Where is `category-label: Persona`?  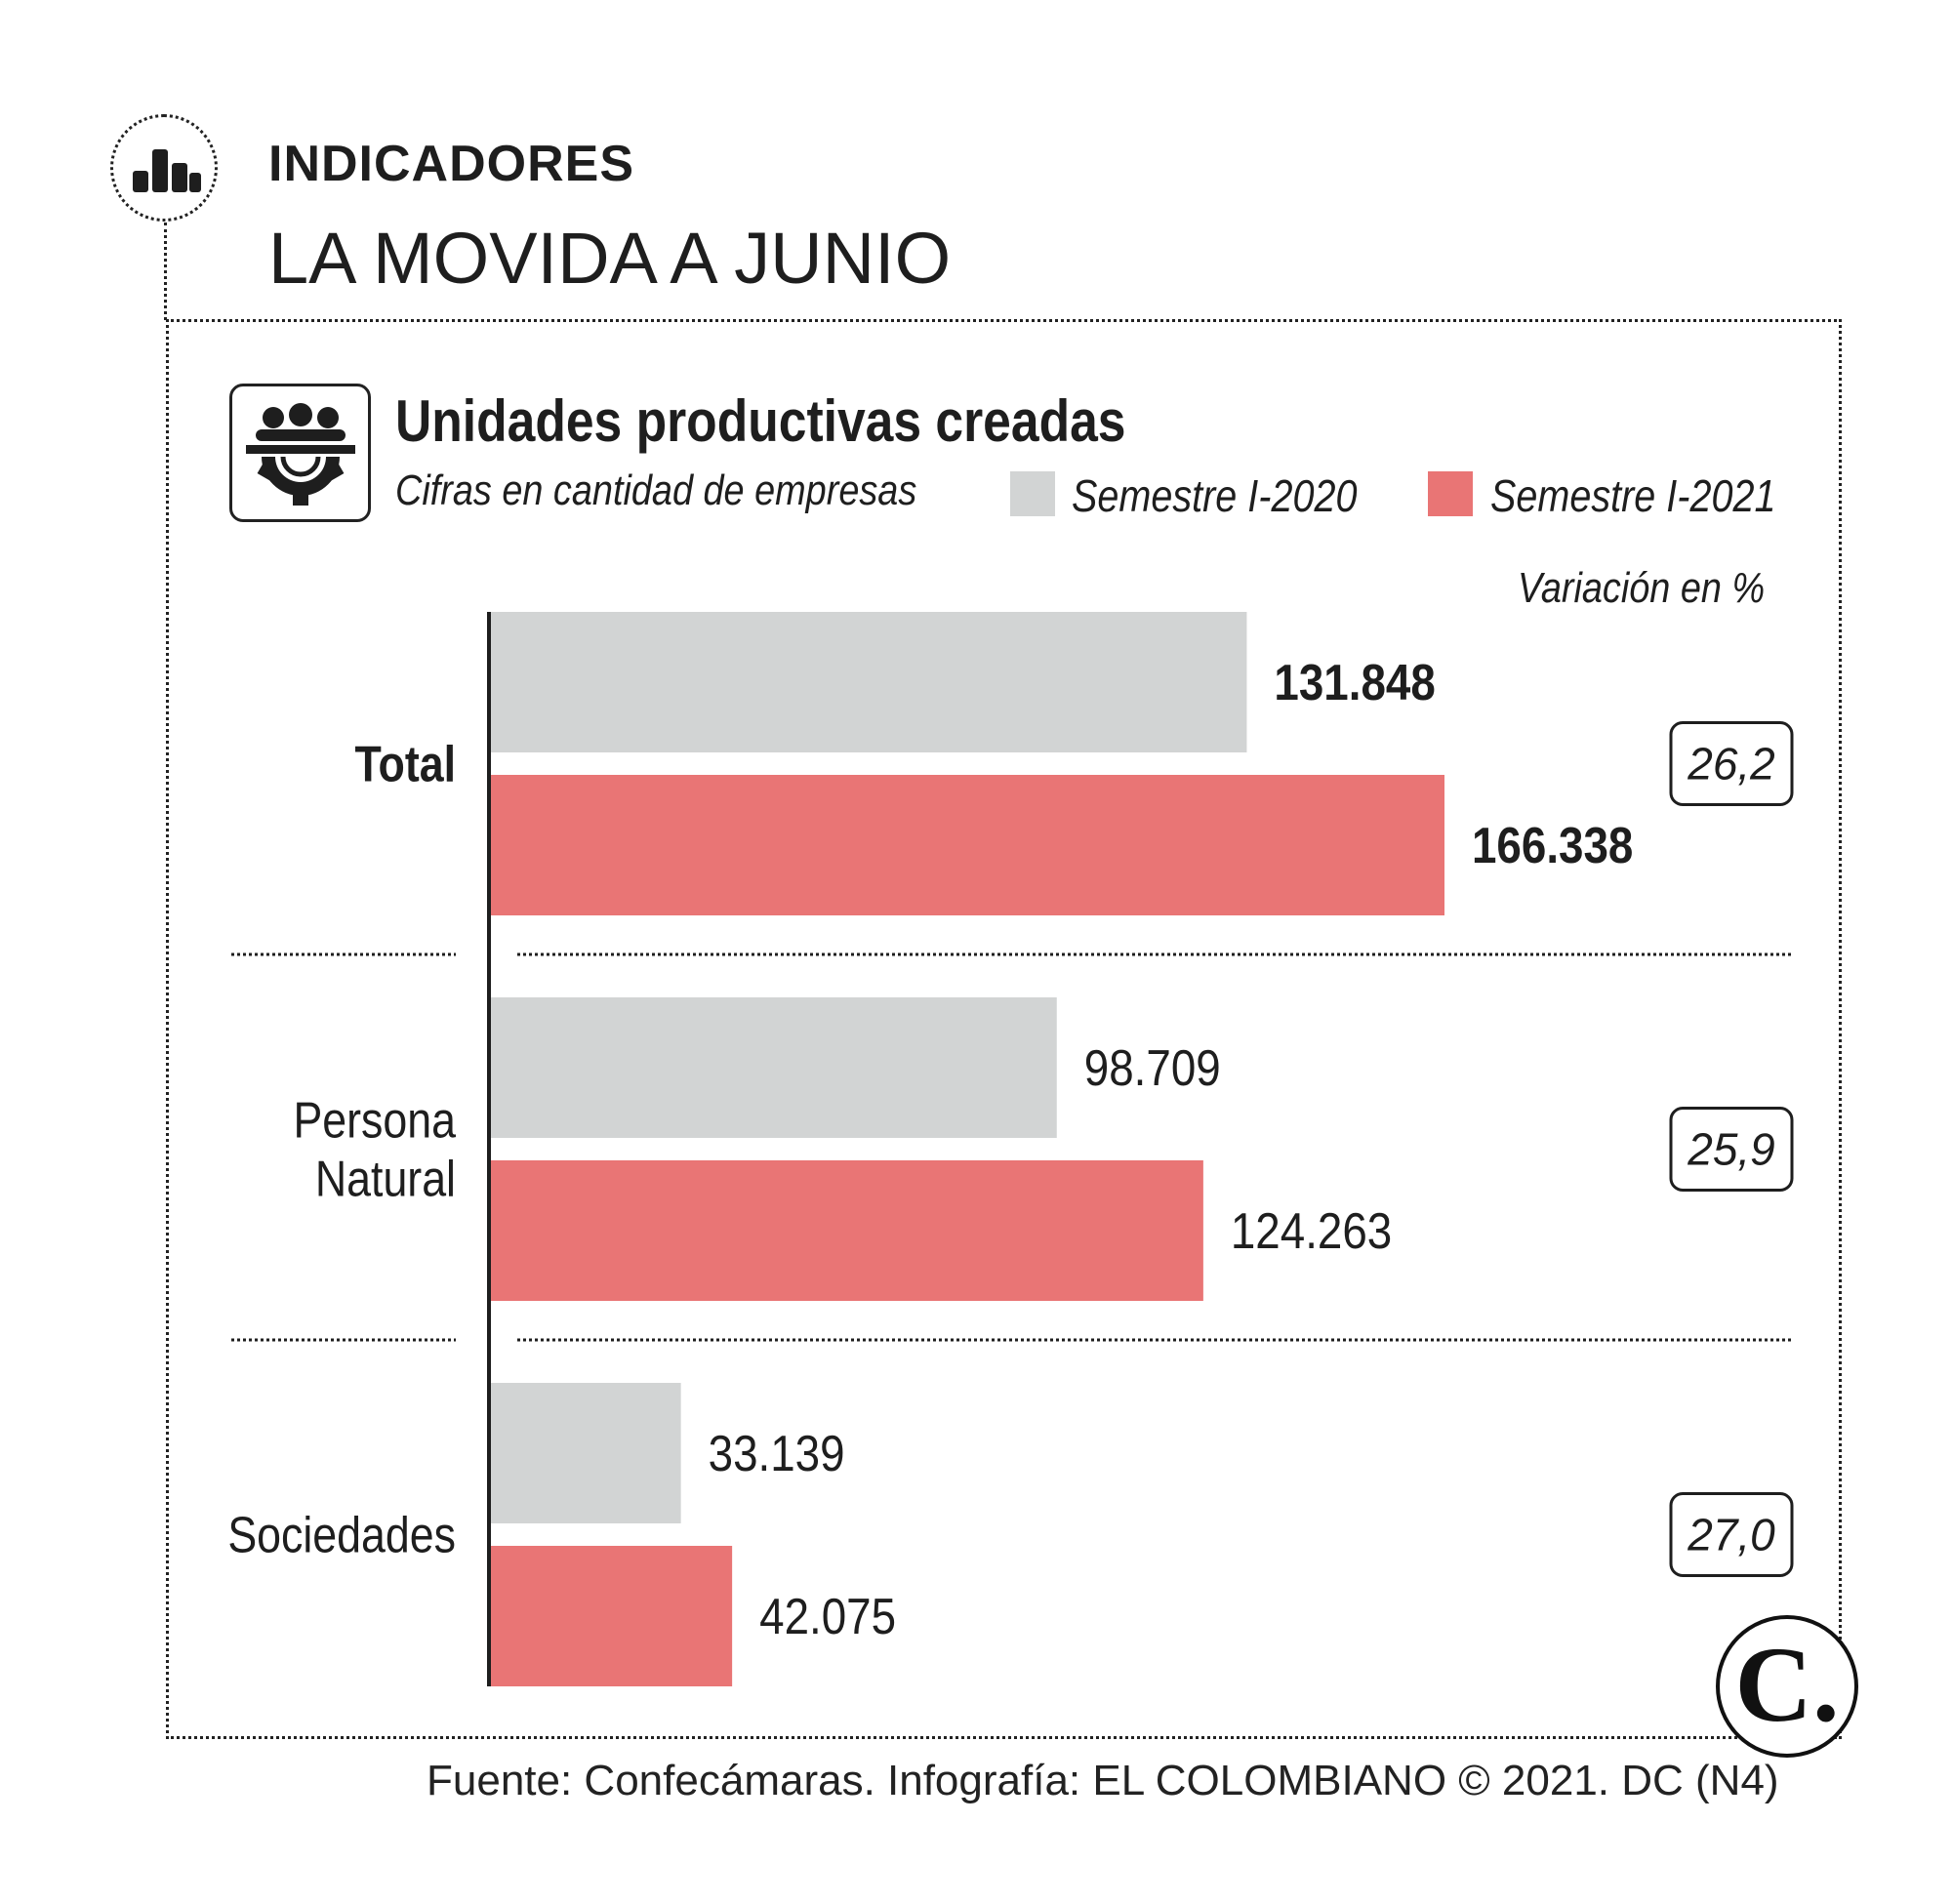 category-label: Persona is located at coordinates (374, 1120).